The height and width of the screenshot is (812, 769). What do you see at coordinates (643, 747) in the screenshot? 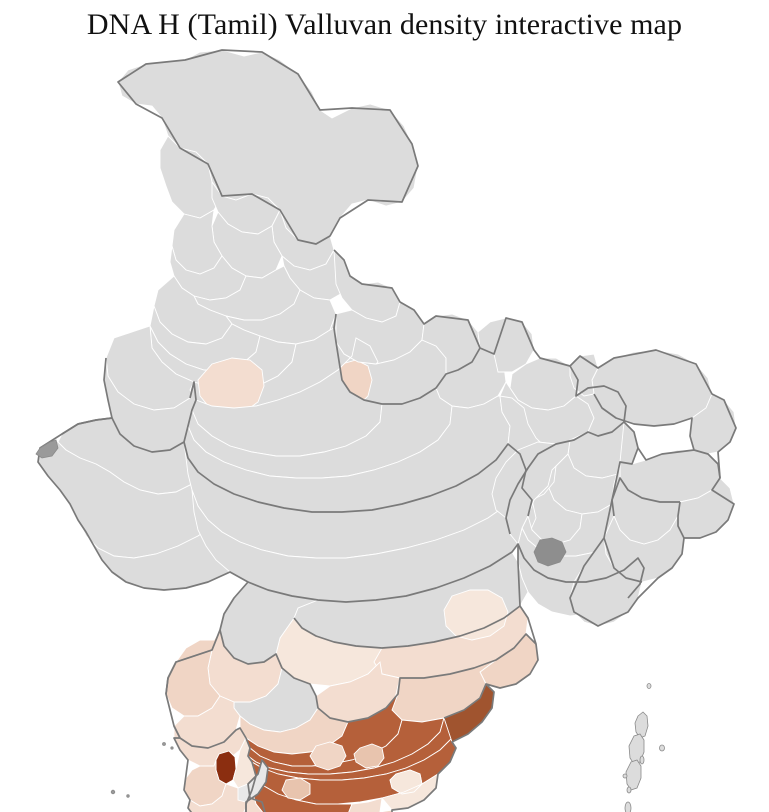
I see `andaman-nicobar-islands` at bounding box center [643, 747].